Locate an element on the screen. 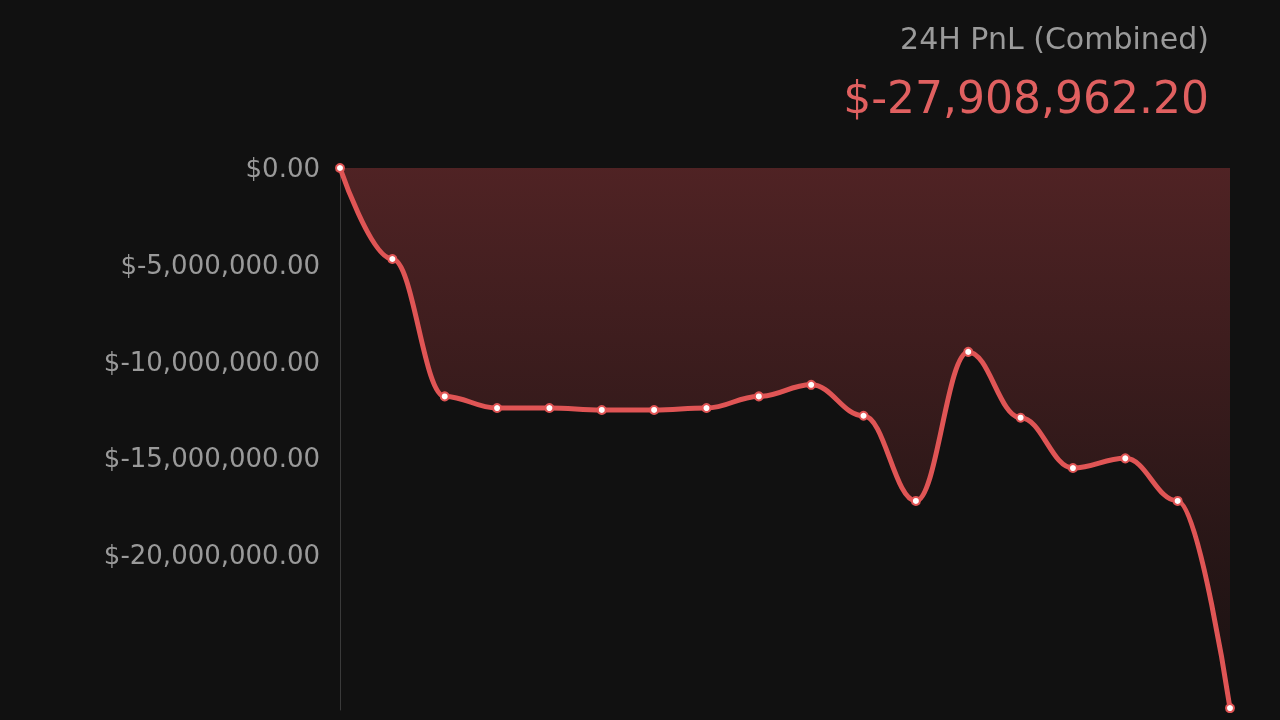 Image resolution: width=1280 pixels, height=720 pixels. chart-subtitle: $-27,908,962.20 is located at coordinates (1026, 97).